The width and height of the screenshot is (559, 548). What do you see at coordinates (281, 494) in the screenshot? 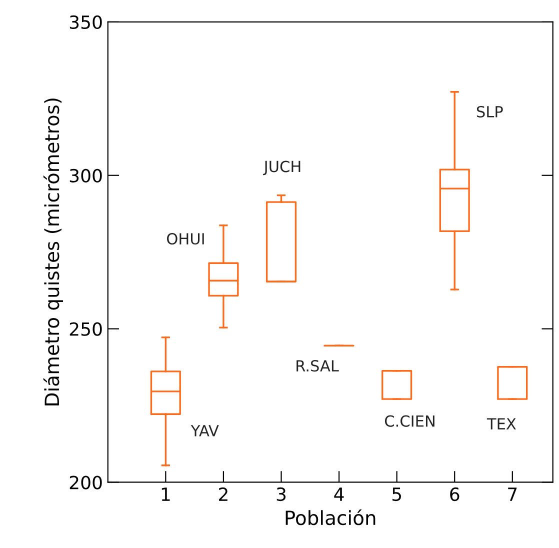
I see `x-tick-label: 3` at bounding box center [281, 494].